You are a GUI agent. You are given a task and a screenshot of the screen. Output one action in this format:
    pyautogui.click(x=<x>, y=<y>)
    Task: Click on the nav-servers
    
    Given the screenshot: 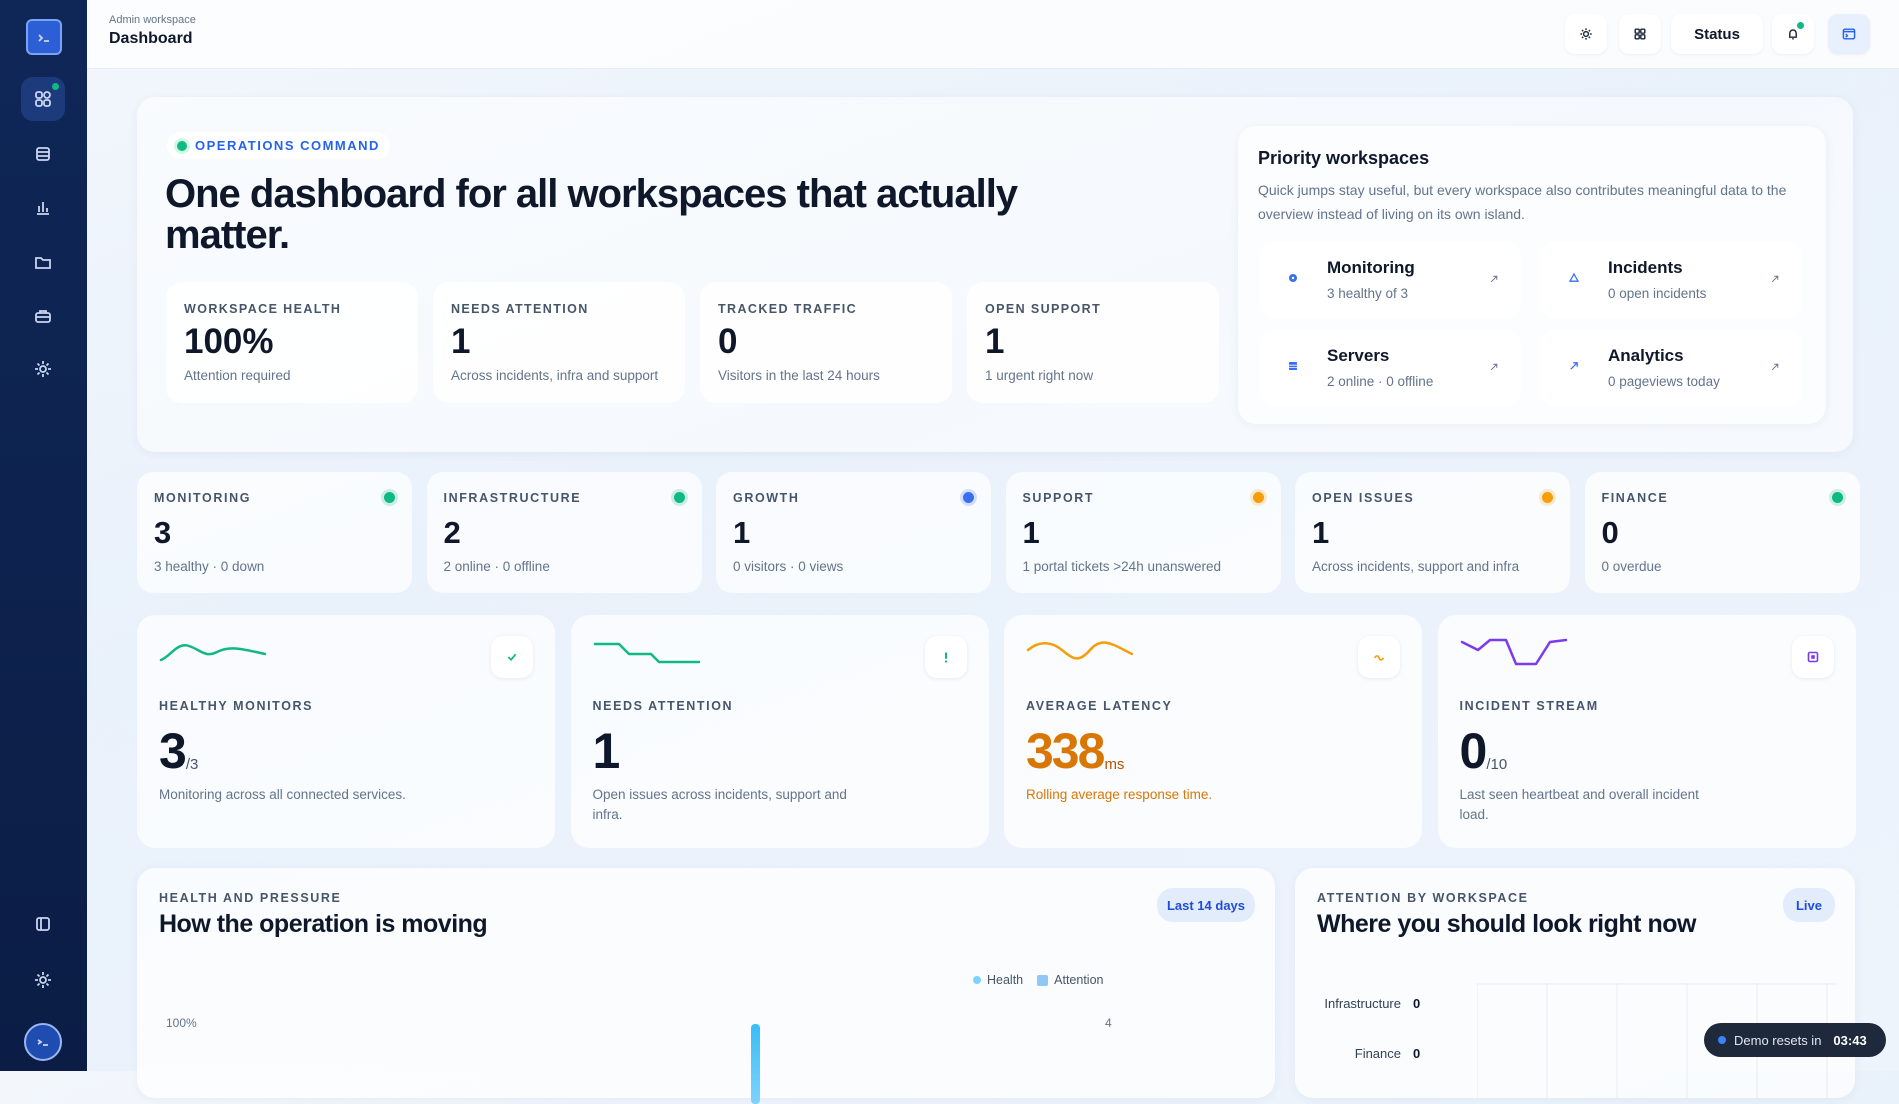 What is the action you would take?
    pyautogui.click(x=43, y=154)
    